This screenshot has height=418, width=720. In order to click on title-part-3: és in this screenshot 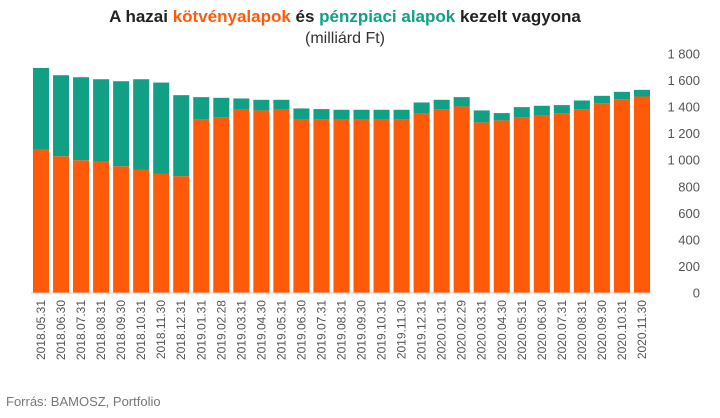, I will do `click(305, 16)`.